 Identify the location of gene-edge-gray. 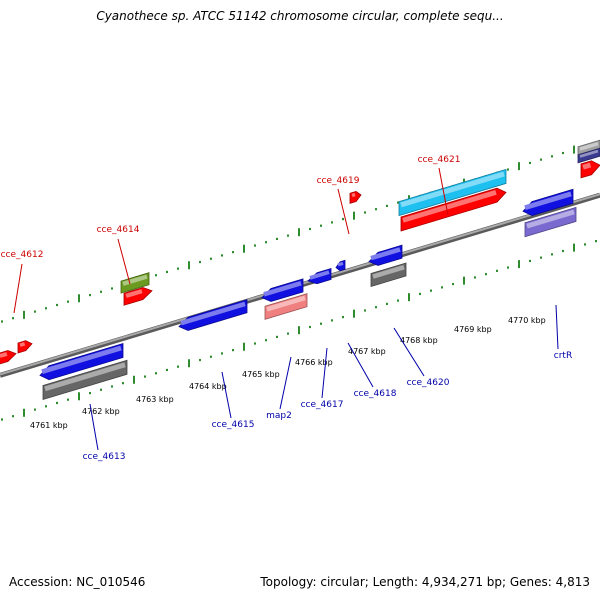
(588, 148).